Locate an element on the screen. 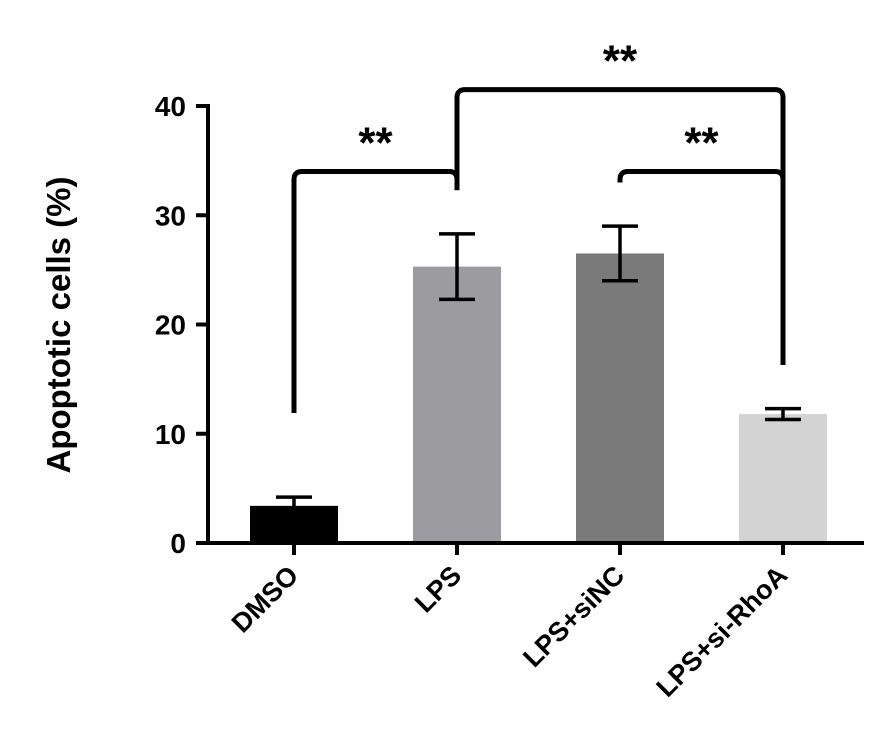  y-tick-label: 30 is located at coordinates (170, 215).